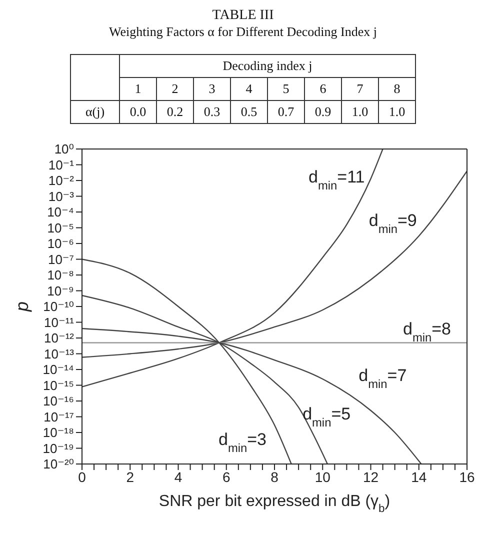 This screenshot has width=486, height=538. I want to click on x-axis-title: SNR per bit expressed in dB (γ$_{b}$), so click(274, 504).